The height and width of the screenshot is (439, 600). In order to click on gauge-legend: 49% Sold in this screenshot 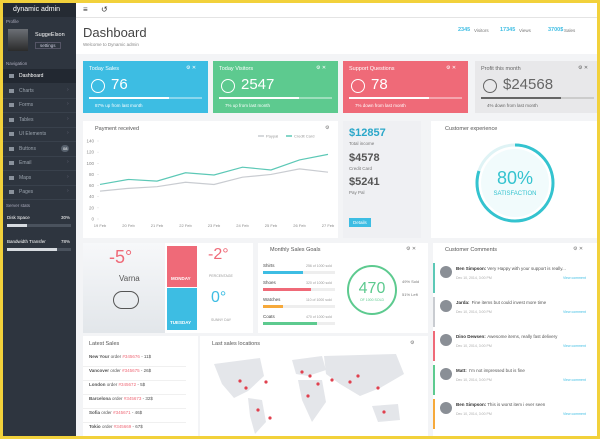, I will do `click(410, 281)`.